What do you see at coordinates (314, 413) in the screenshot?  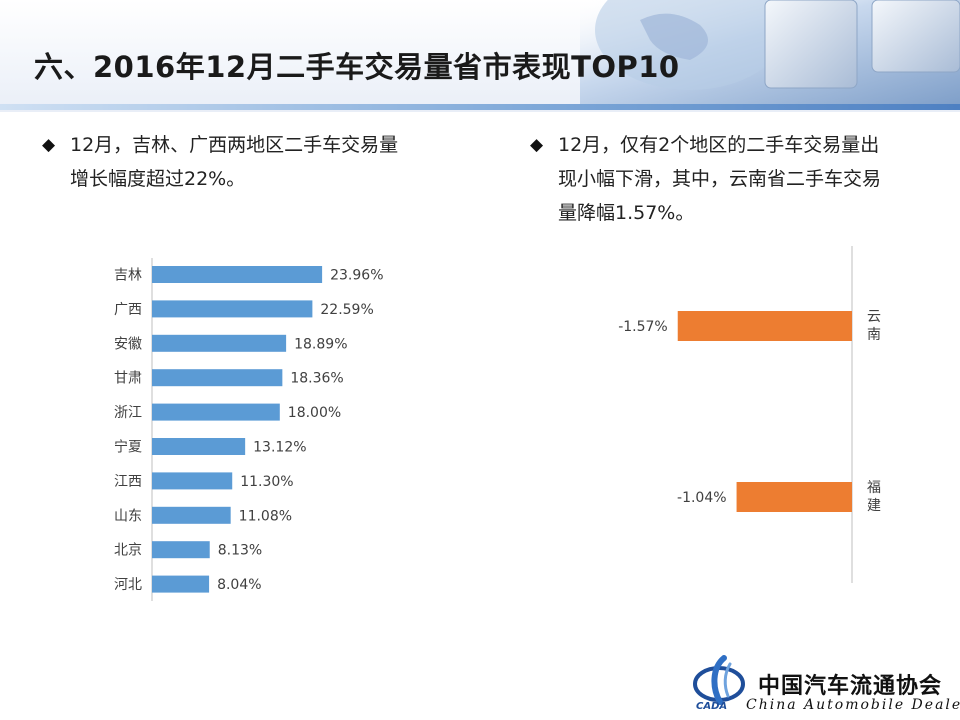 I see `data-label: 18.00%` at bounding box center [314, 413].